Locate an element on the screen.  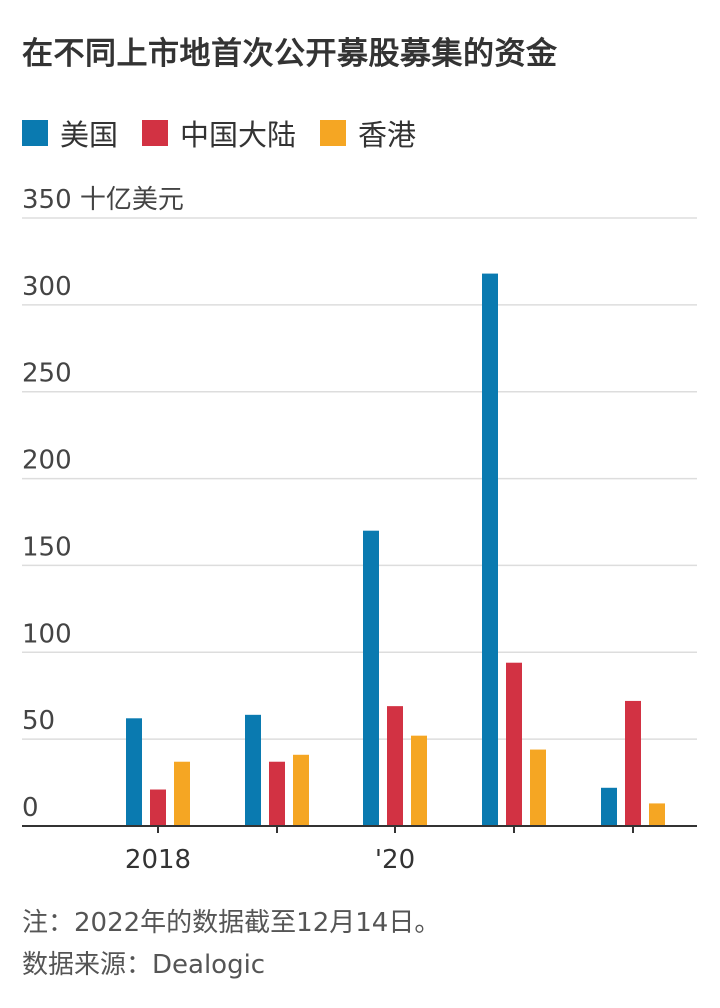
legend-item-us: 美国 is located at coordinates (70, 133).